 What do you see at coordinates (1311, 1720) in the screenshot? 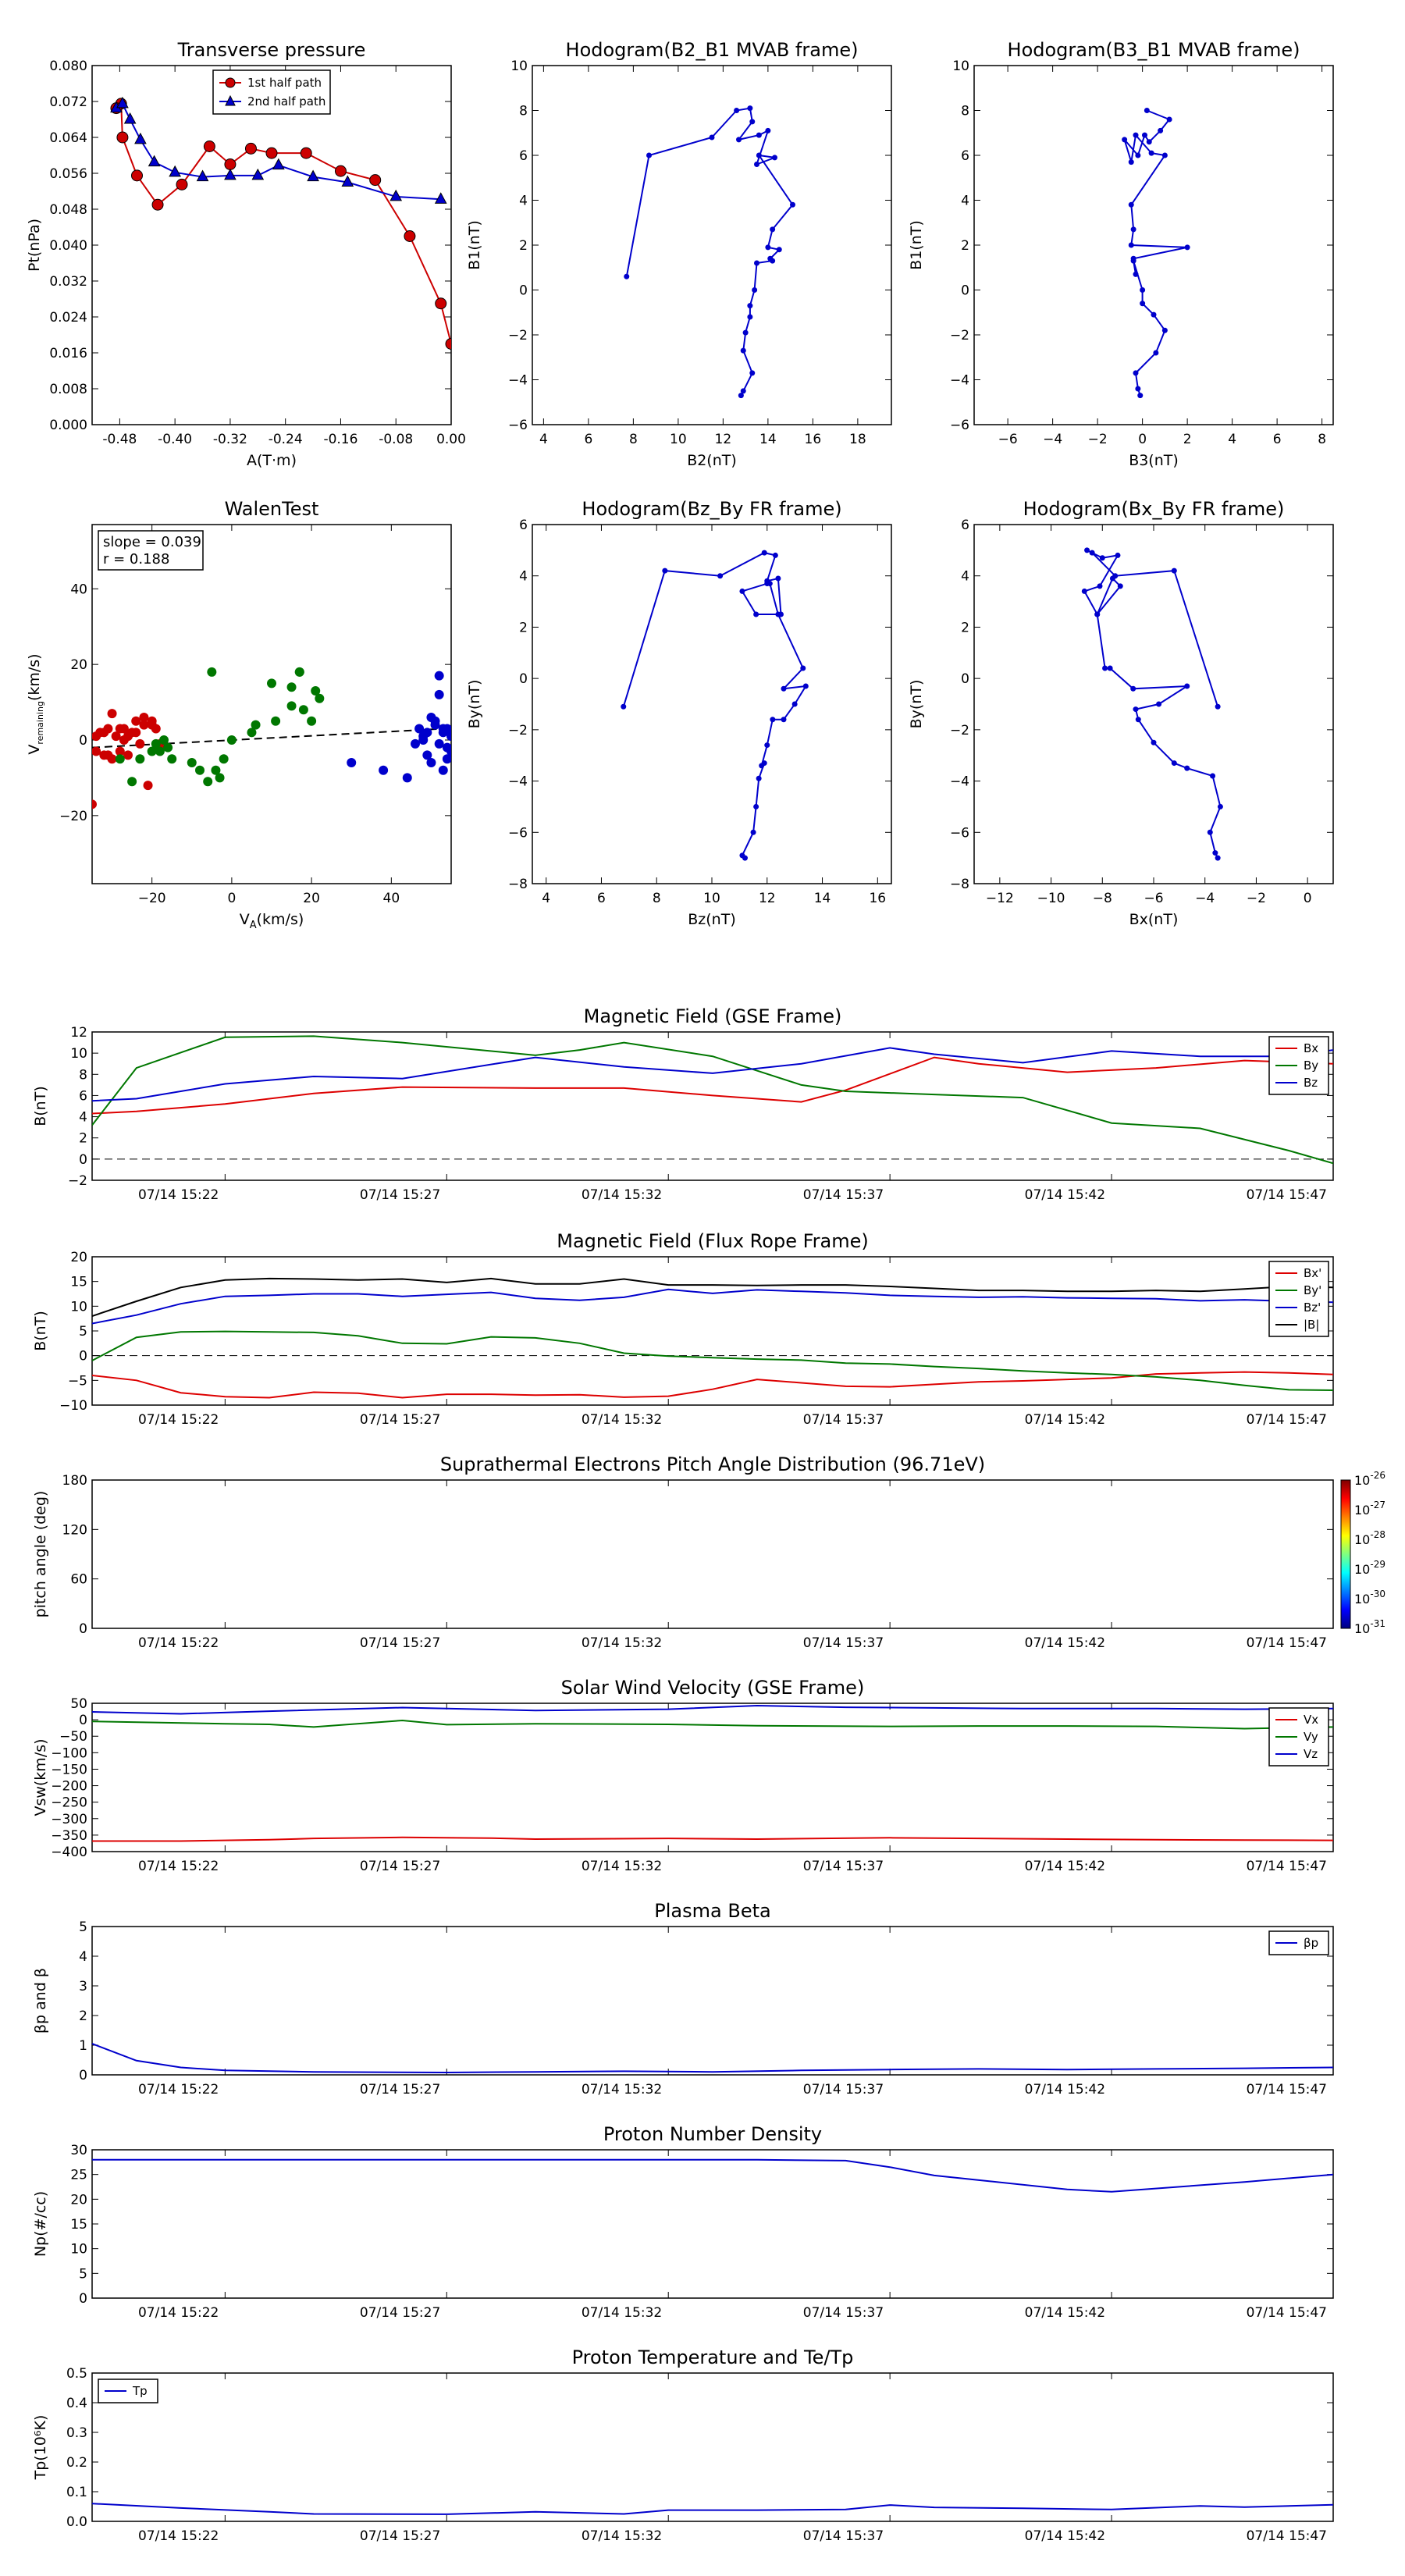
I see `legend-label: Vx` at bounding box center [1311, 1720].